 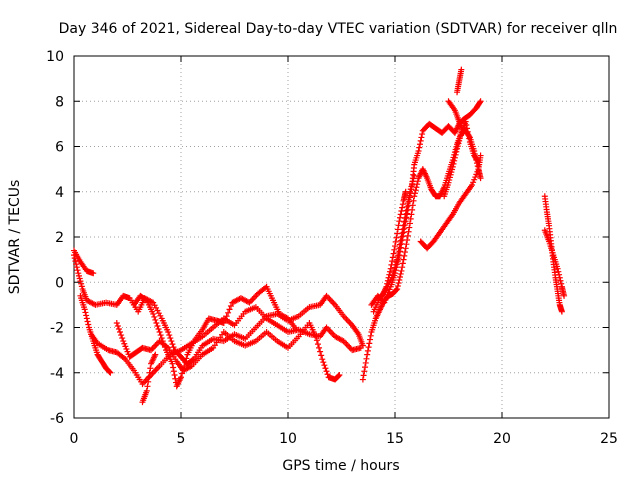 What do you see at coordinates (59, 238) in the screenshot?
I see `y-tick-label: 2` at bounding box center [59, 238].